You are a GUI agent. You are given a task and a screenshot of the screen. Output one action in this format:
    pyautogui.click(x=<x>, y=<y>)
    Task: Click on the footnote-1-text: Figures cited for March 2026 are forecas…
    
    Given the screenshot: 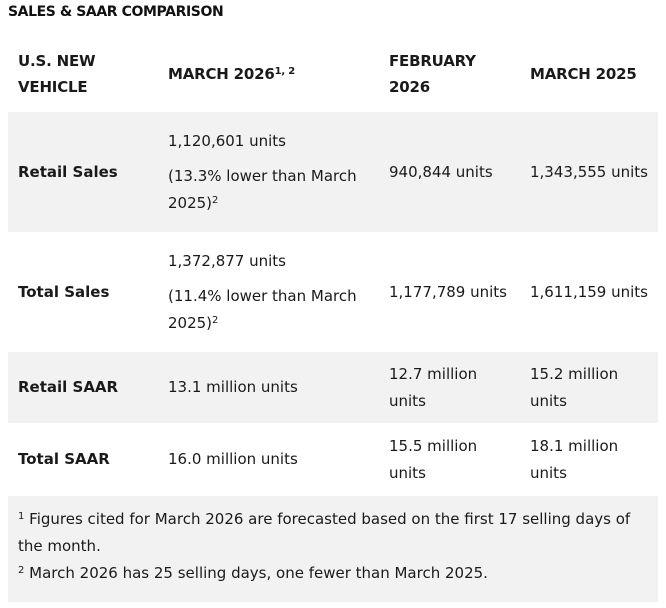 What is the action you would take?
    pyautogui.click(x=324, y=532)
    